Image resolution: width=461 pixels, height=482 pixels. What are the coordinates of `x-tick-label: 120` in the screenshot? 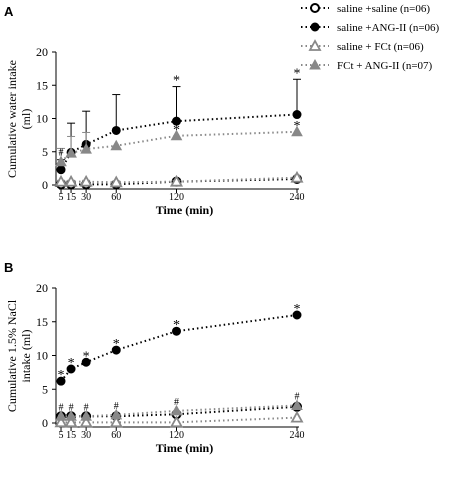 It's located at (176, 435).